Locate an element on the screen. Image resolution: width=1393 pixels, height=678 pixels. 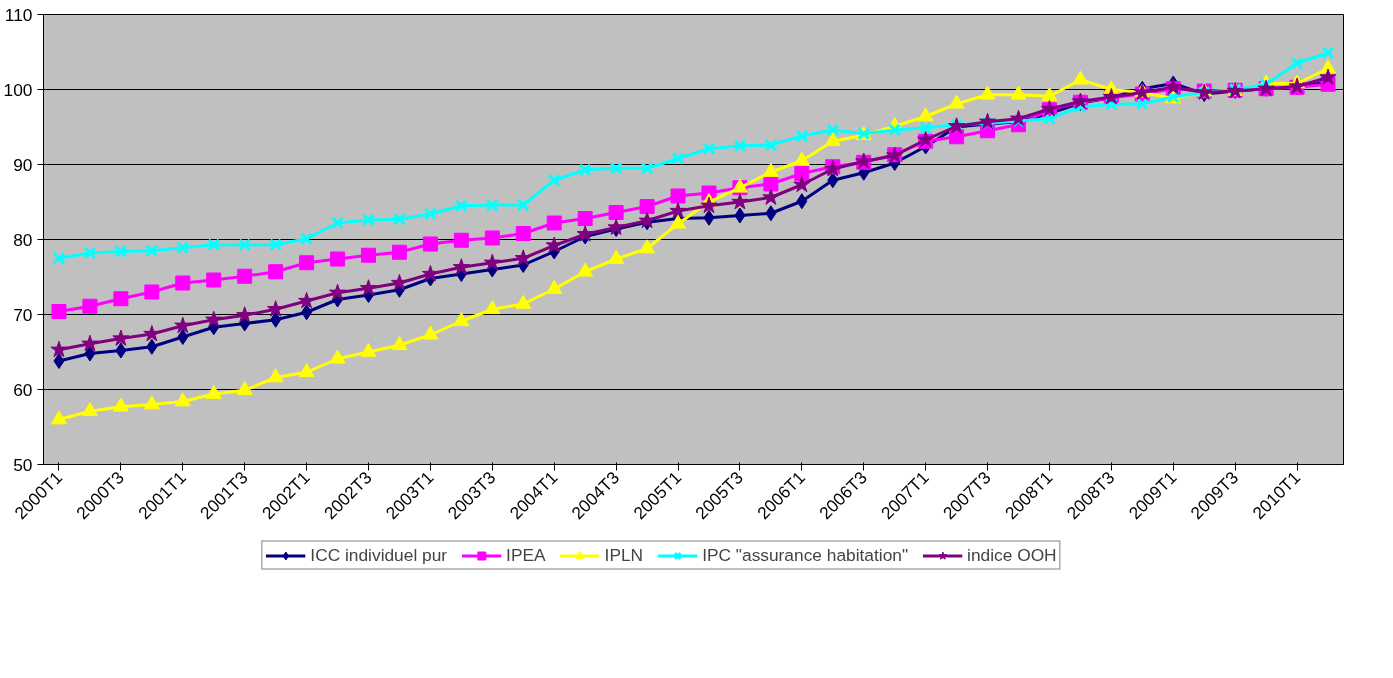
y-tick-label: 80 is located at coordinates (23, 239).